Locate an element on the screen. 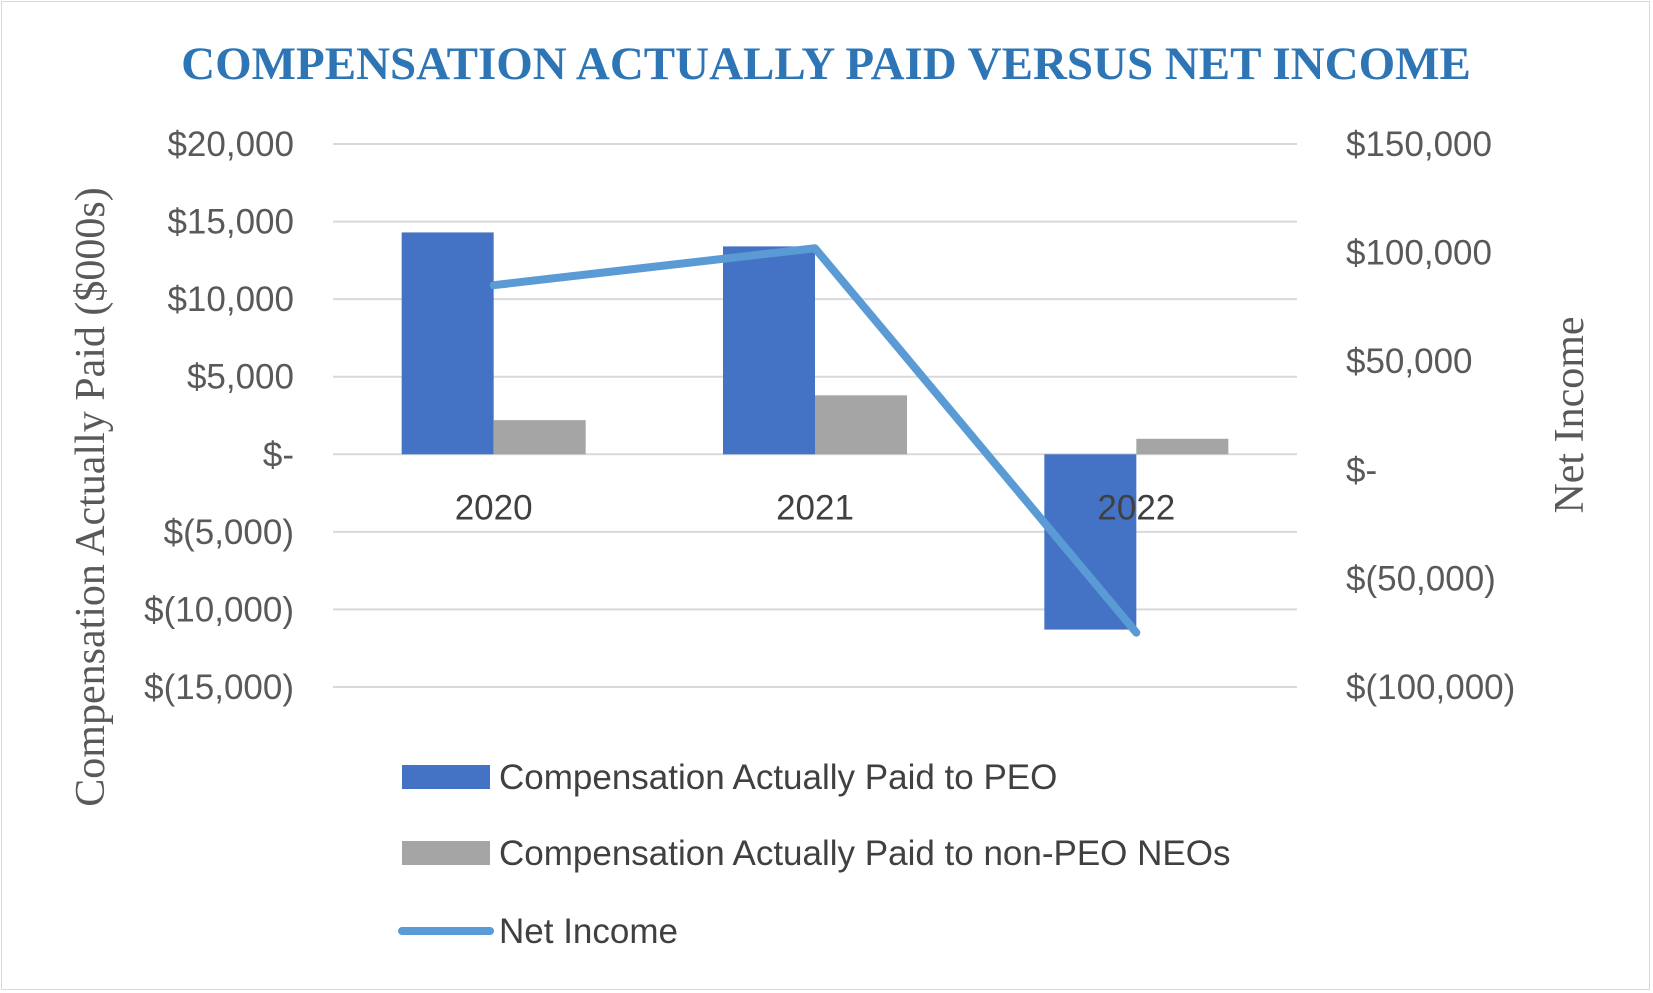 The height and width of the screenshot is (993, 1653). bar-non-peo-2021 is located at coordinates (861, 425).